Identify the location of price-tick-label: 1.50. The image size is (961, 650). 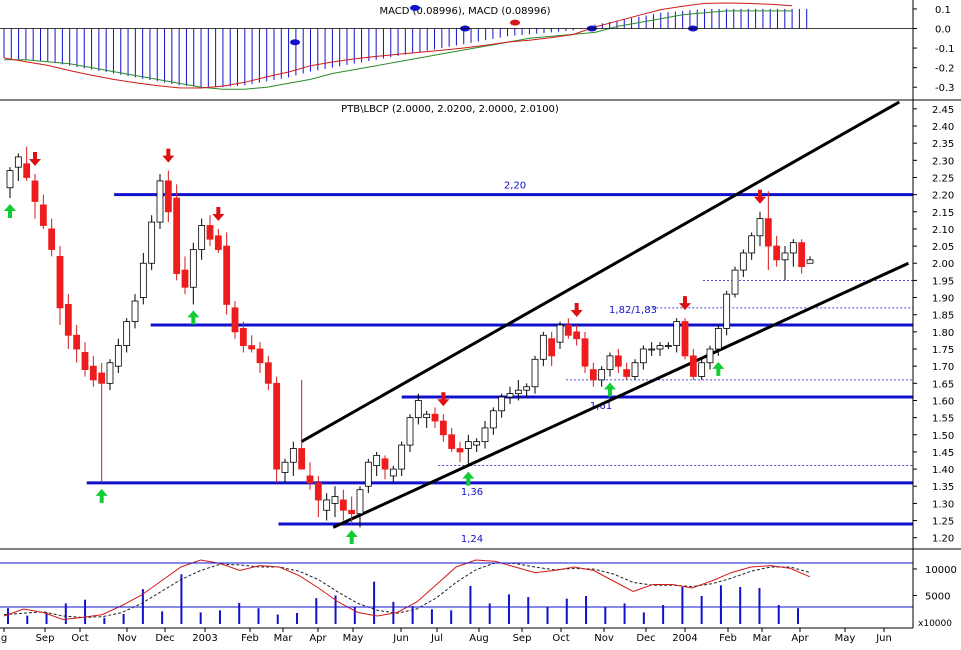
(943, 436).